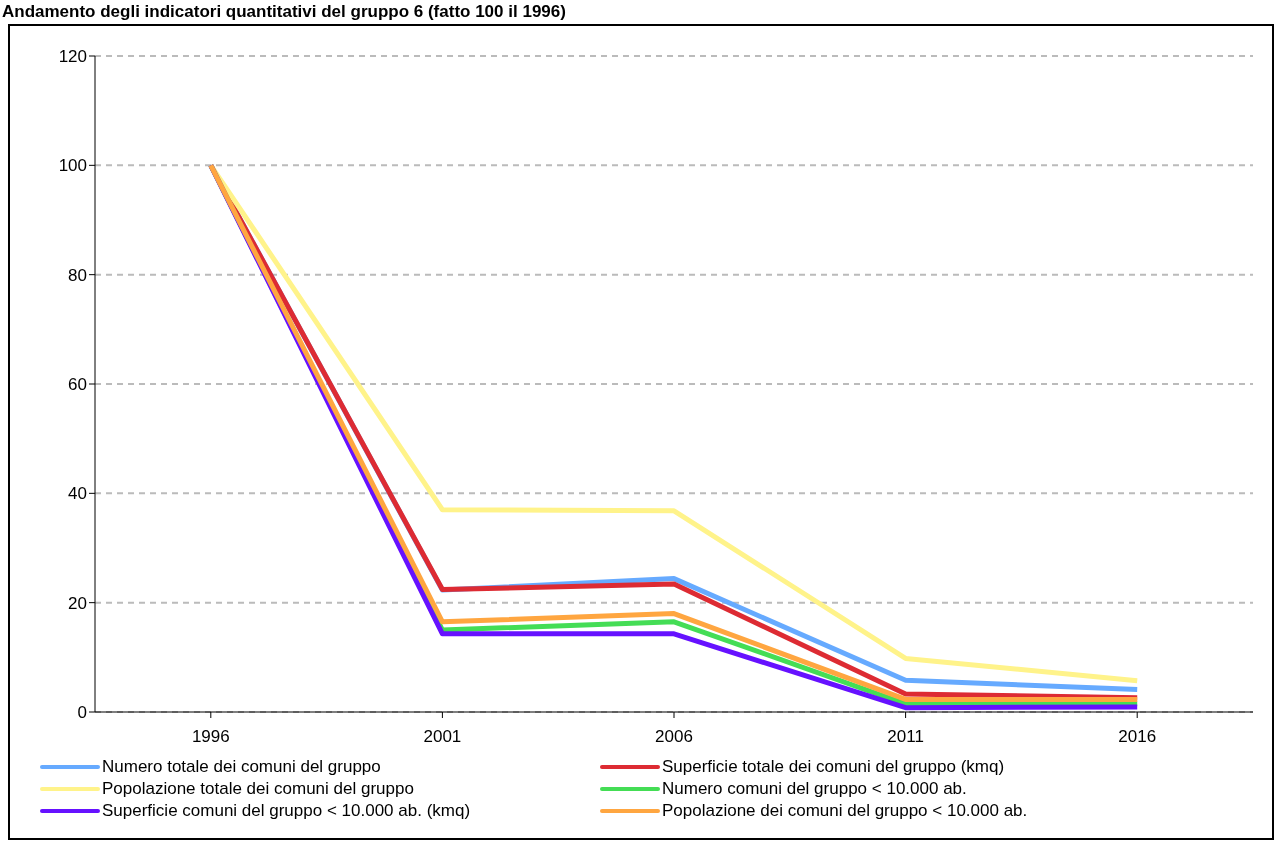  I want to click on legend-label: Numero totale dei comuni del gruppo, so click(241, 767).